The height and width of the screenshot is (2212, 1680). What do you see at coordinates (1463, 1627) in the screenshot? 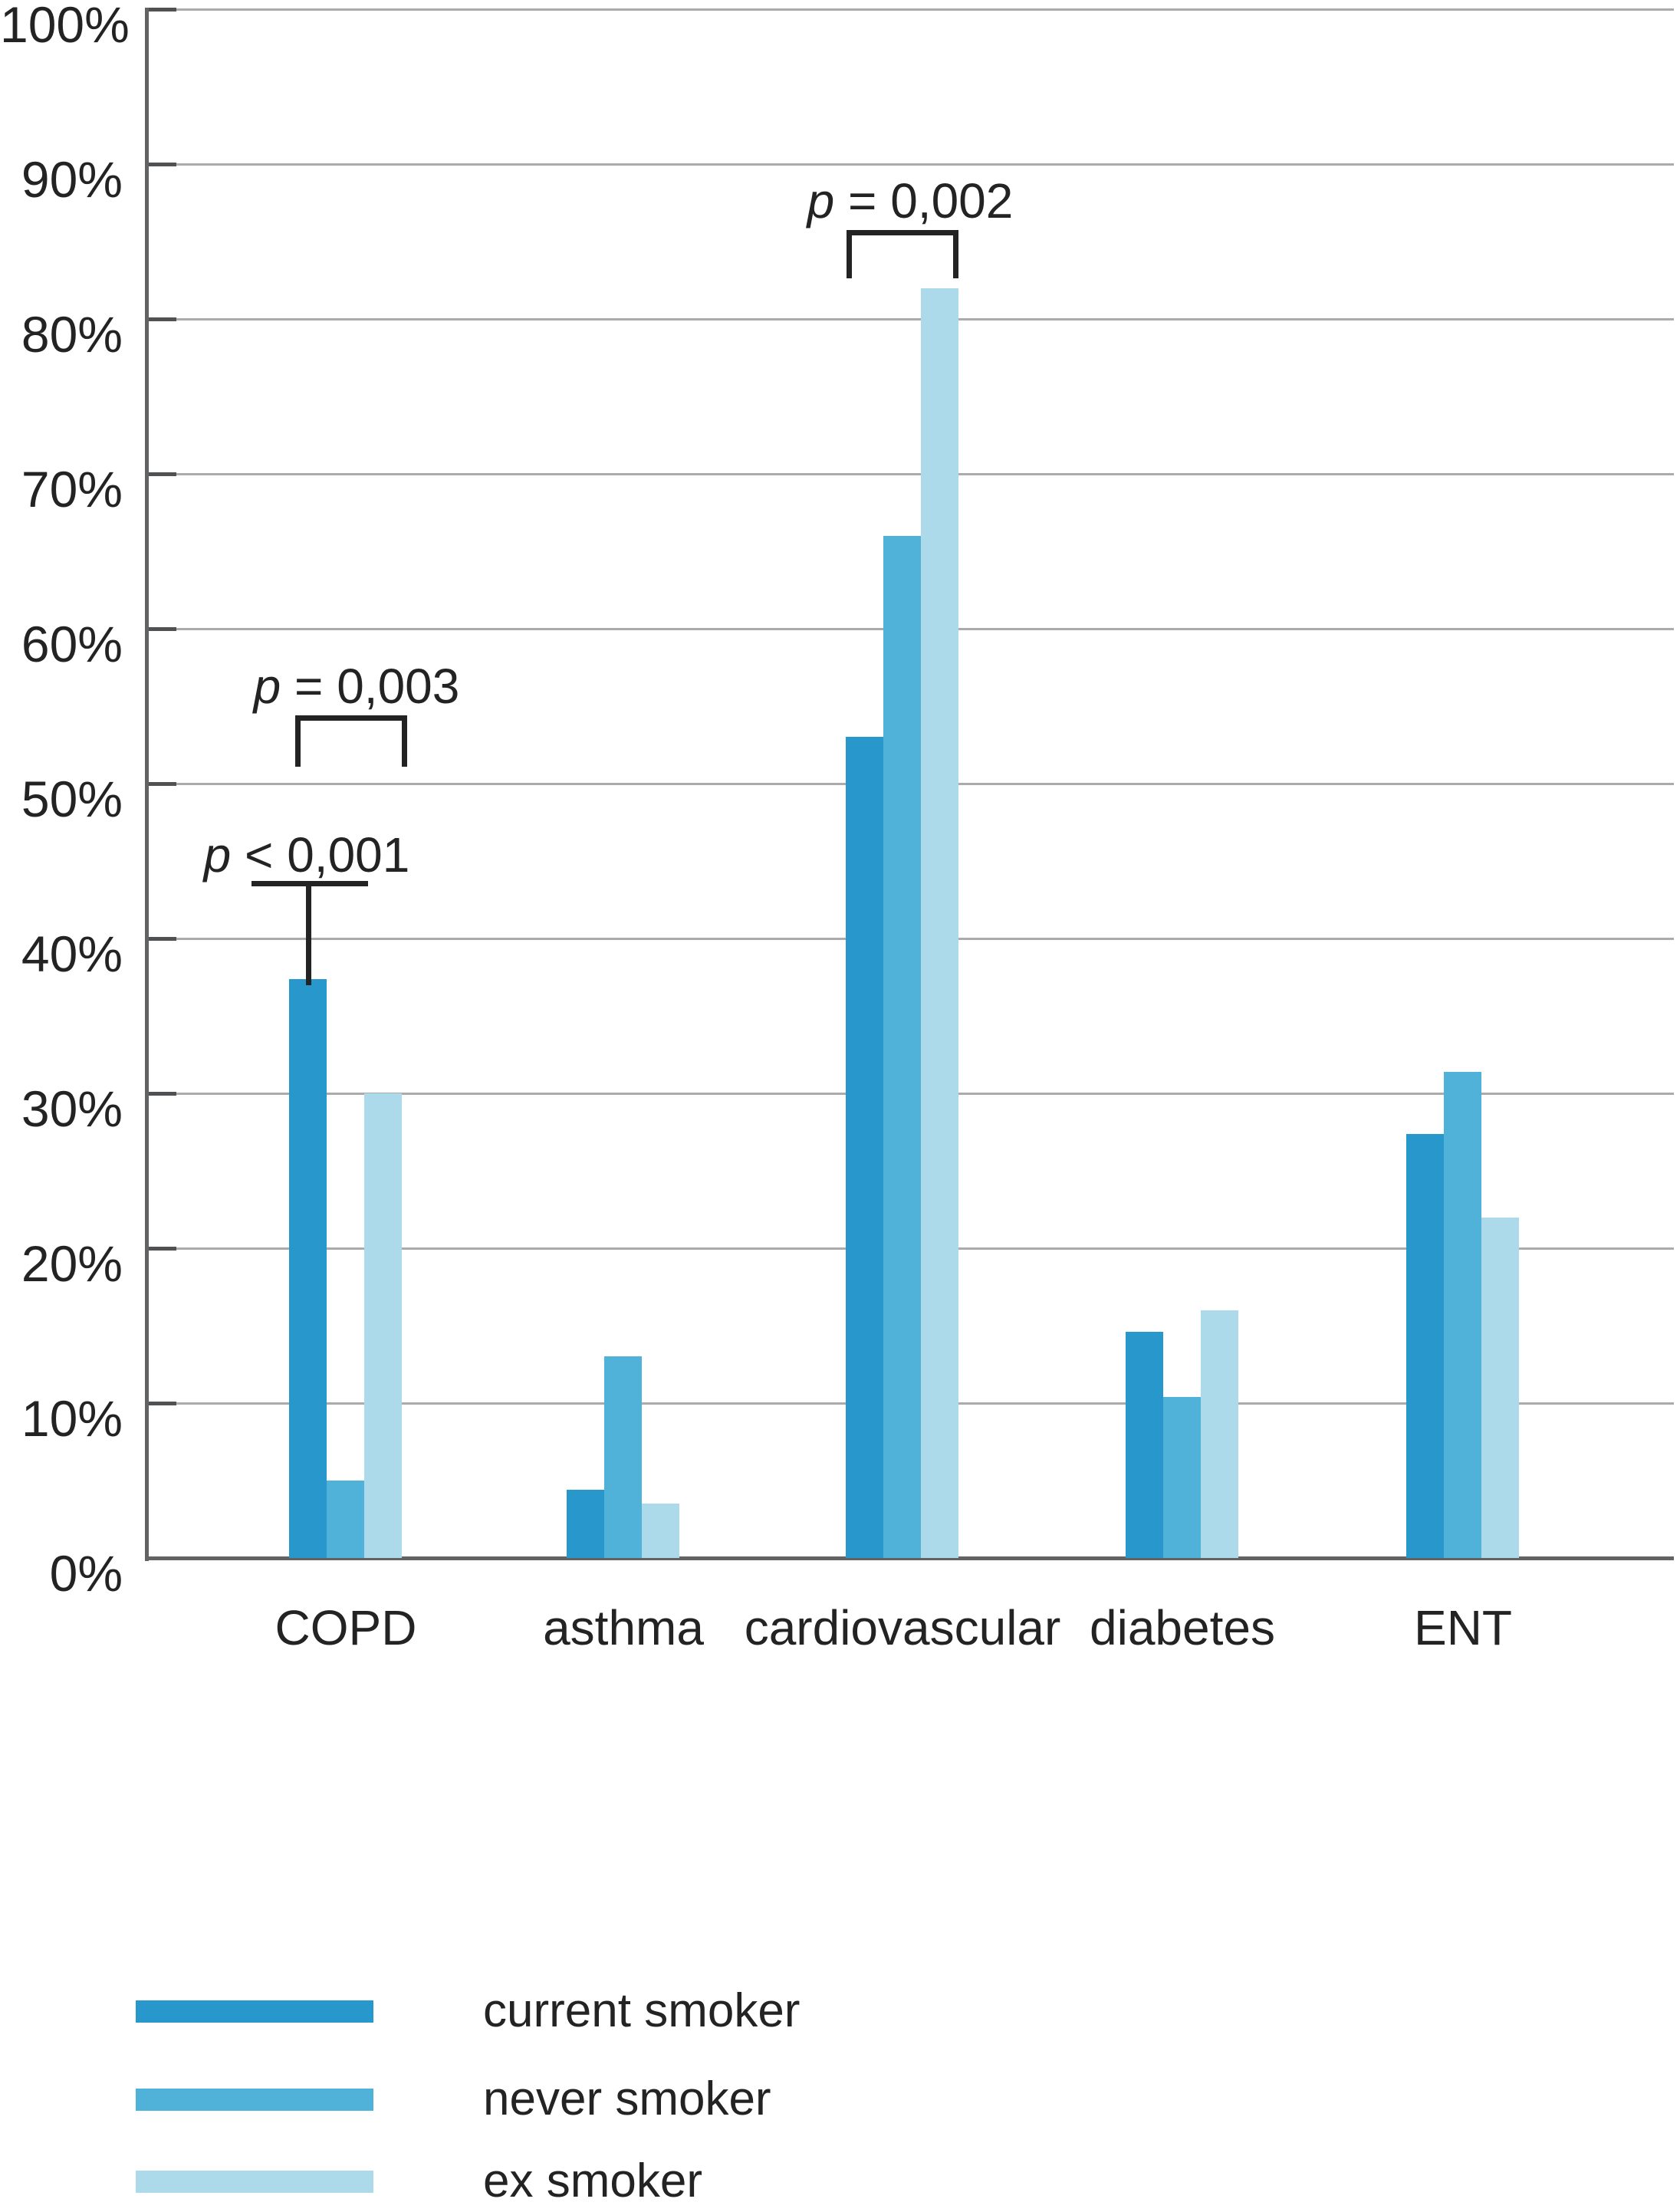
I see `x-axis-label-ent: ENT` at bounding box center [1463, 1627].